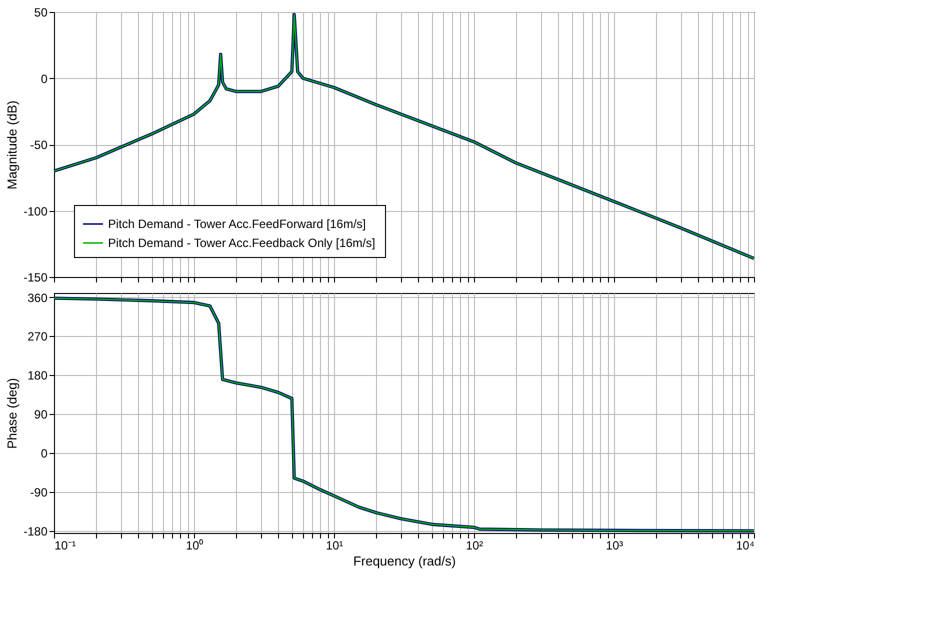 The width and height of the screenshot is (927, 622). Describe the element at coordinates (335, 545) in the screenshot. I see `x-tick-label: 10¹` at that location.